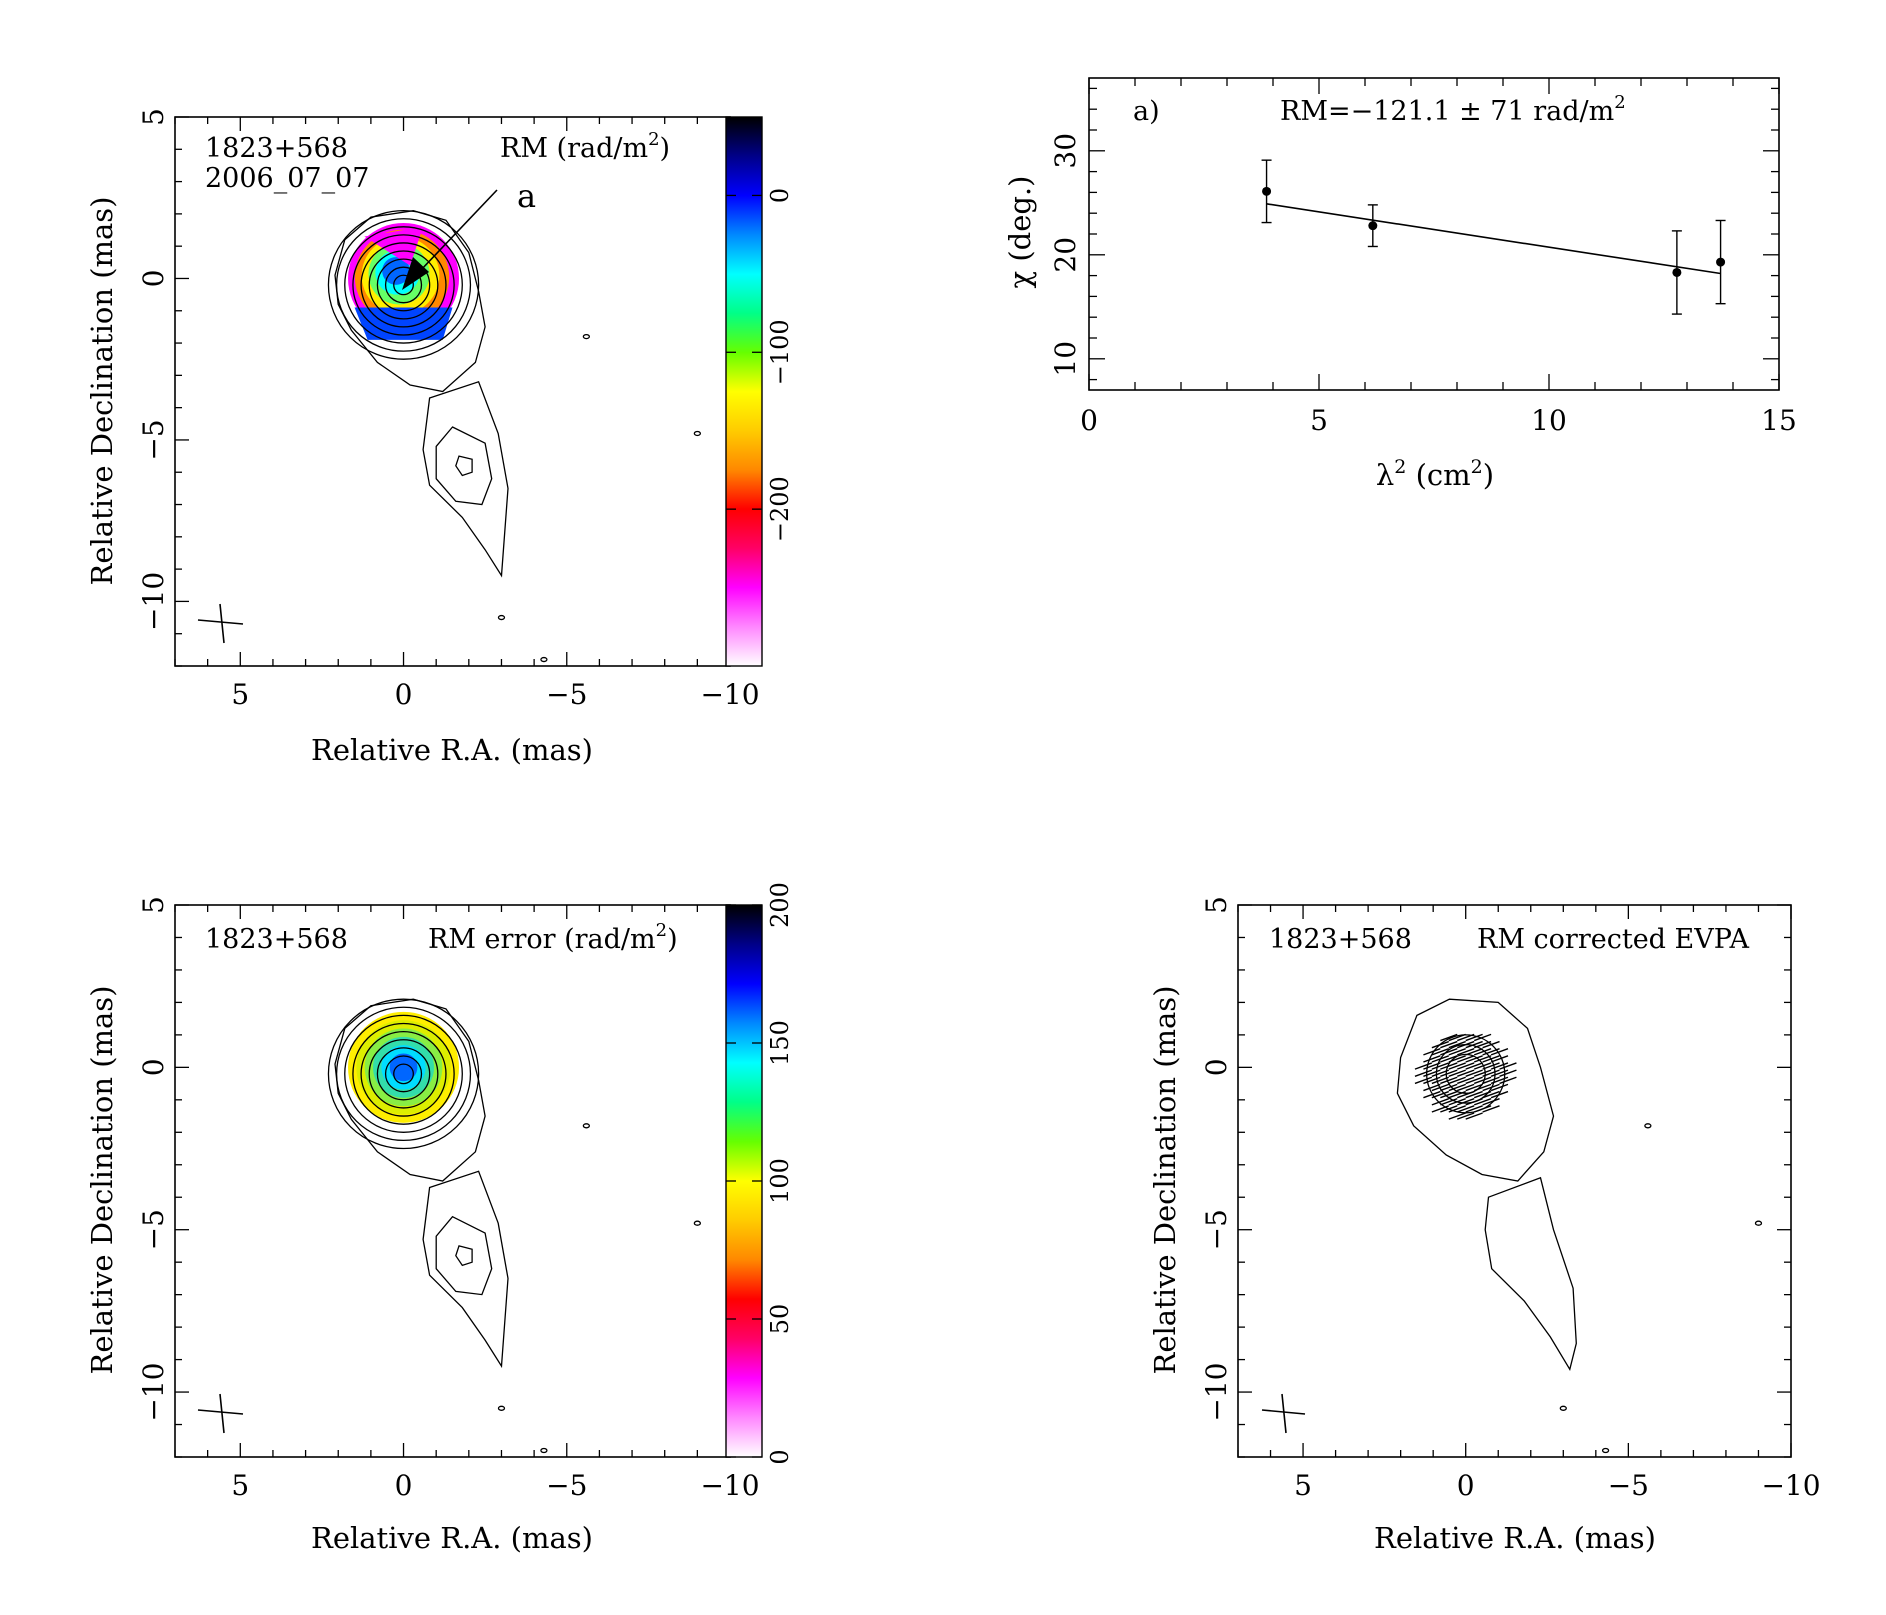  I want to click on rm-map-beam, so click(220, 623).